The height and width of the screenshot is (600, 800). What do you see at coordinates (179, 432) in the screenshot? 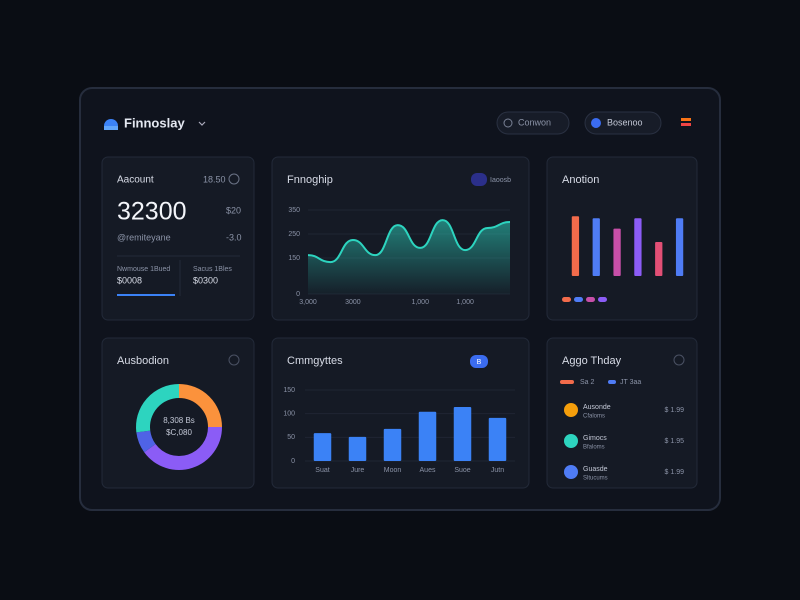
I see `donut-center-label: $C,080` at bounding box center [179, 432].